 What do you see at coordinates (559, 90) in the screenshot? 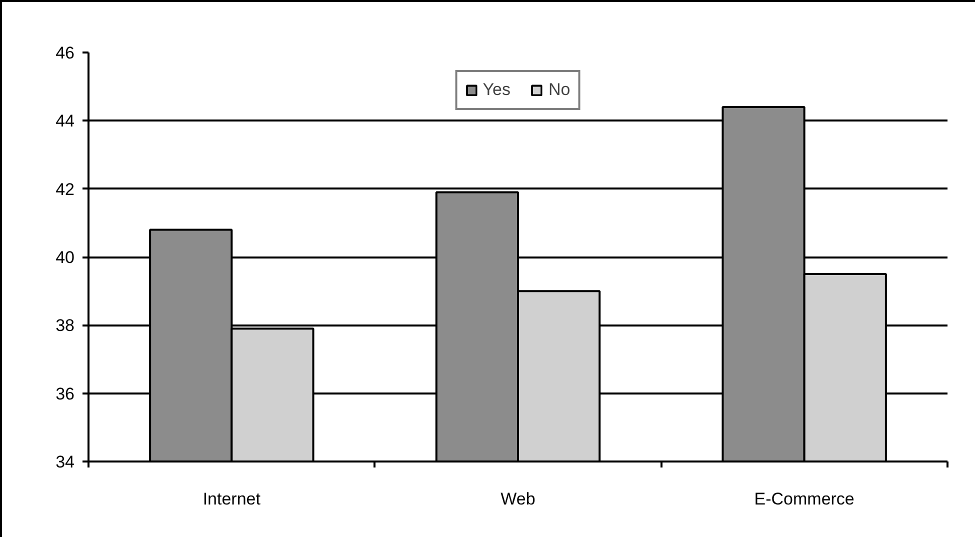
I see `legend-label: No` at bounding box center [559, 90].